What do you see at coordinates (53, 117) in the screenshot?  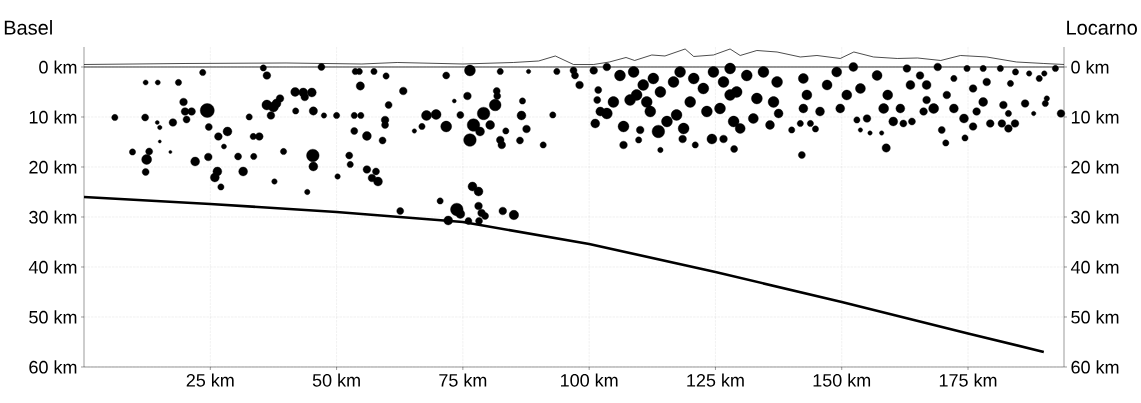 I see `y-tick-label: 10 km` at bounding box center [53, 117].